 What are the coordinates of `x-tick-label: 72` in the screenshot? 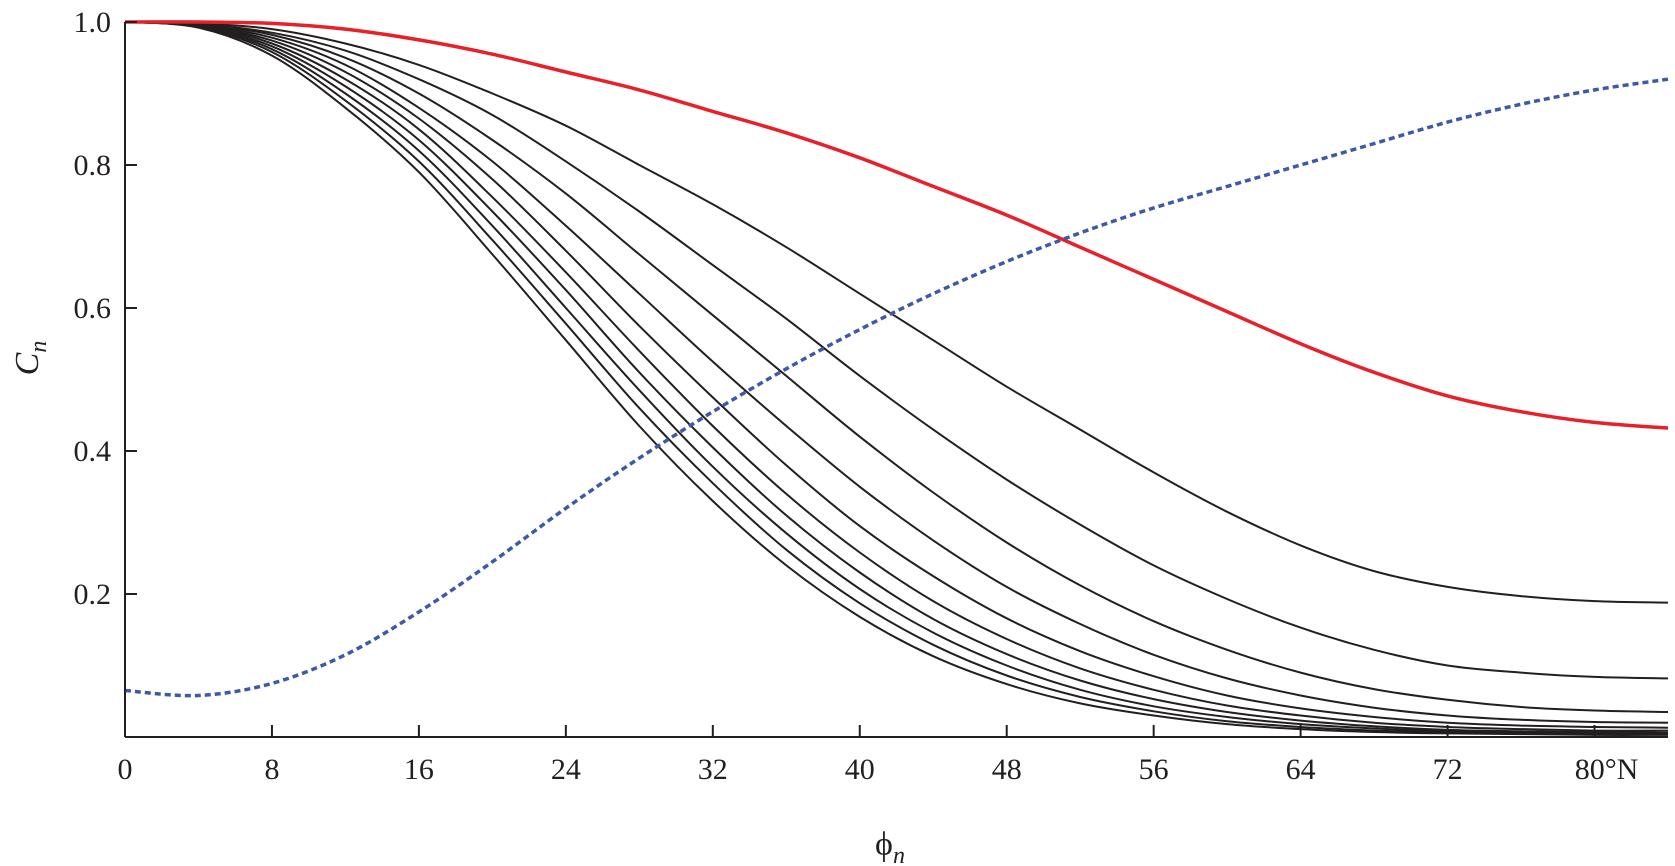 It's located at (1448, 769).